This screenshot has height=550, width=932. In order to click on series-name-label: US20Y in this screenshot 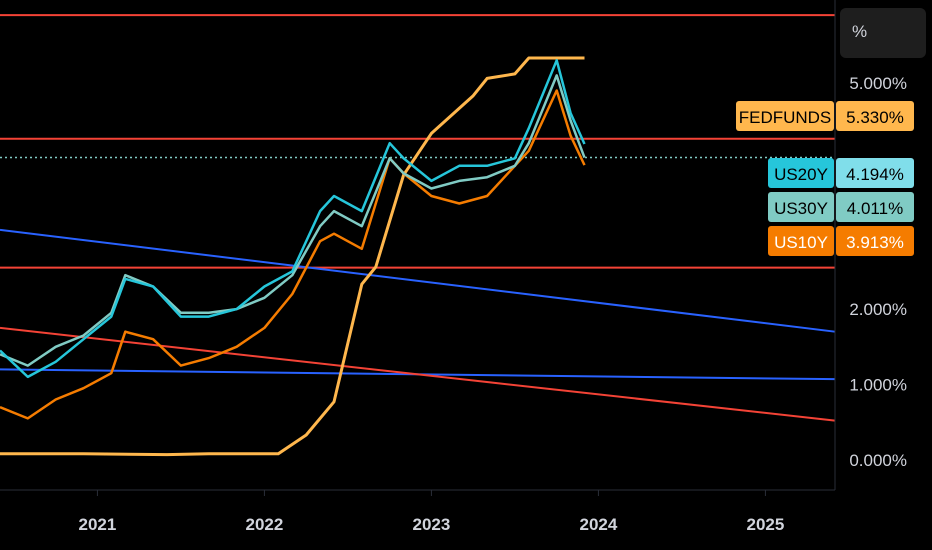, I will do `click(801, 174)`.